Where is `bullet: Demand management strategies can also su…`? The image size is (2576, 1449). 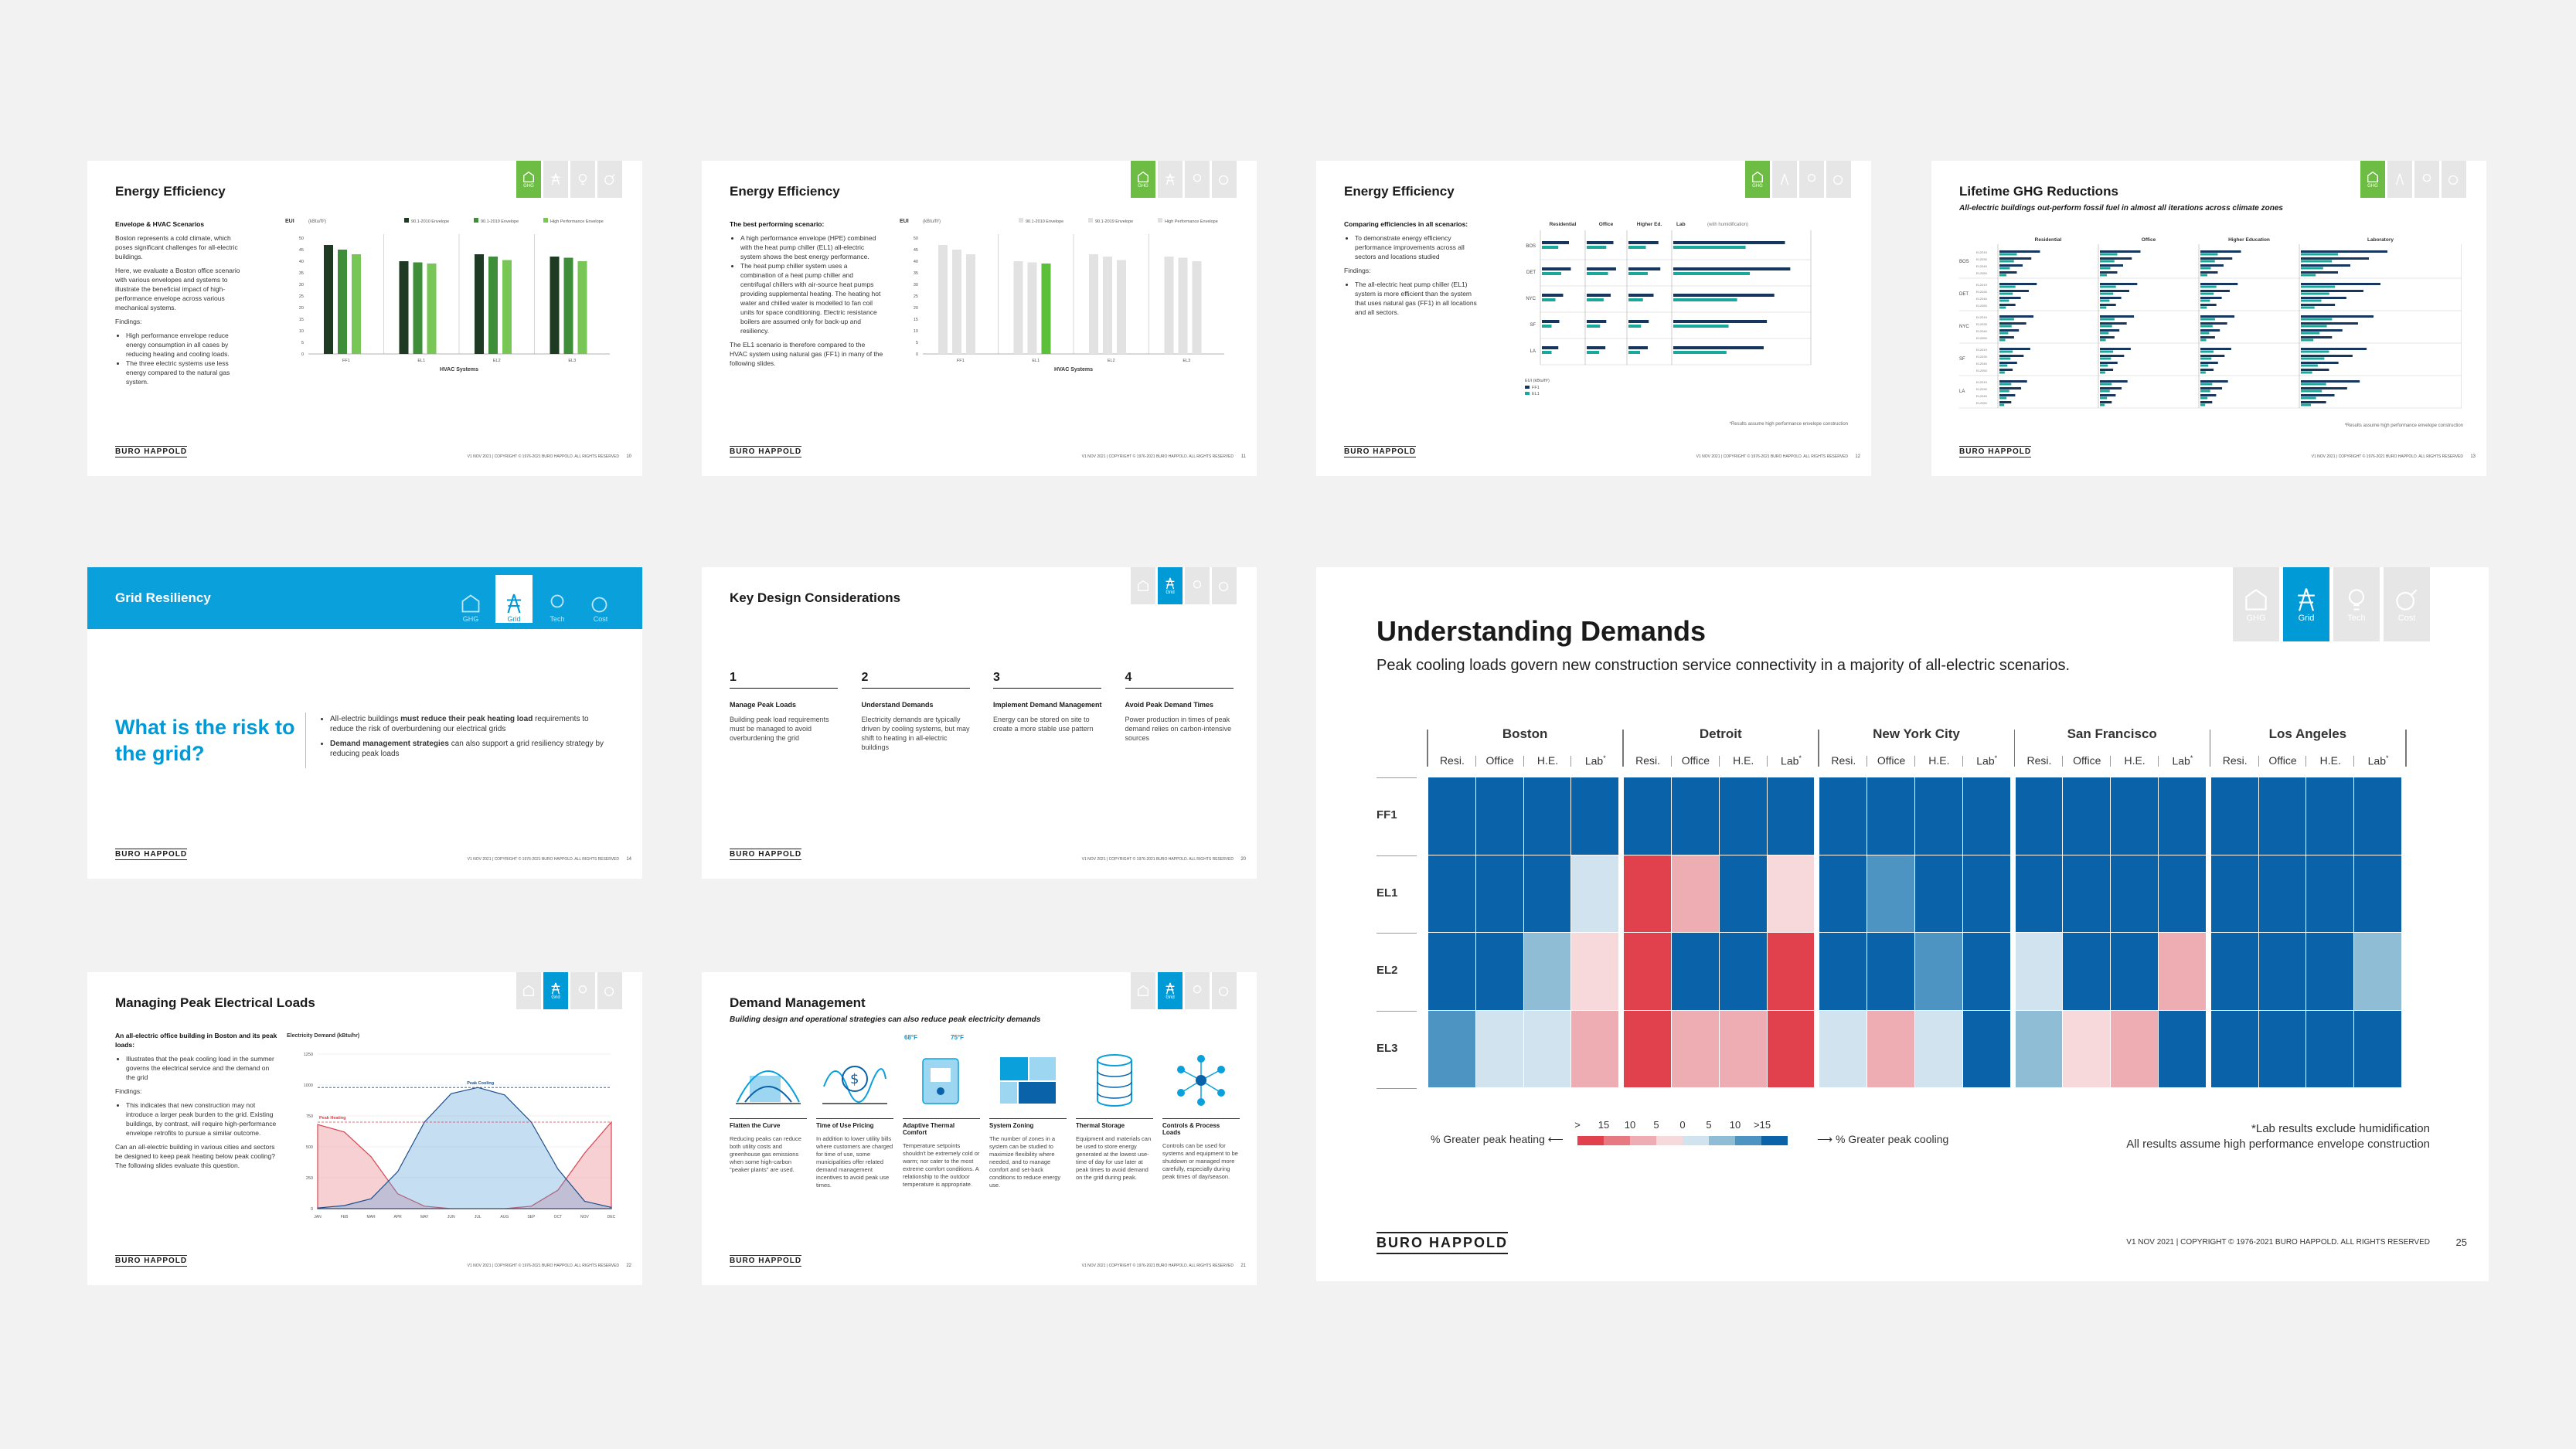
bullet: Demand management strategies can also su… is located at coordinates (472, 749).